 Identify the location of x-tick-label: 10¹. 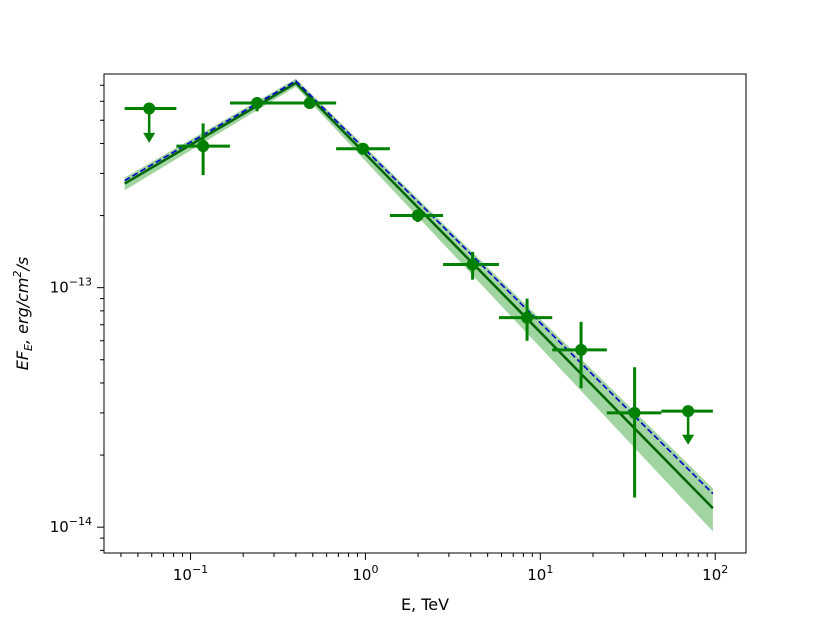
(540, 573).